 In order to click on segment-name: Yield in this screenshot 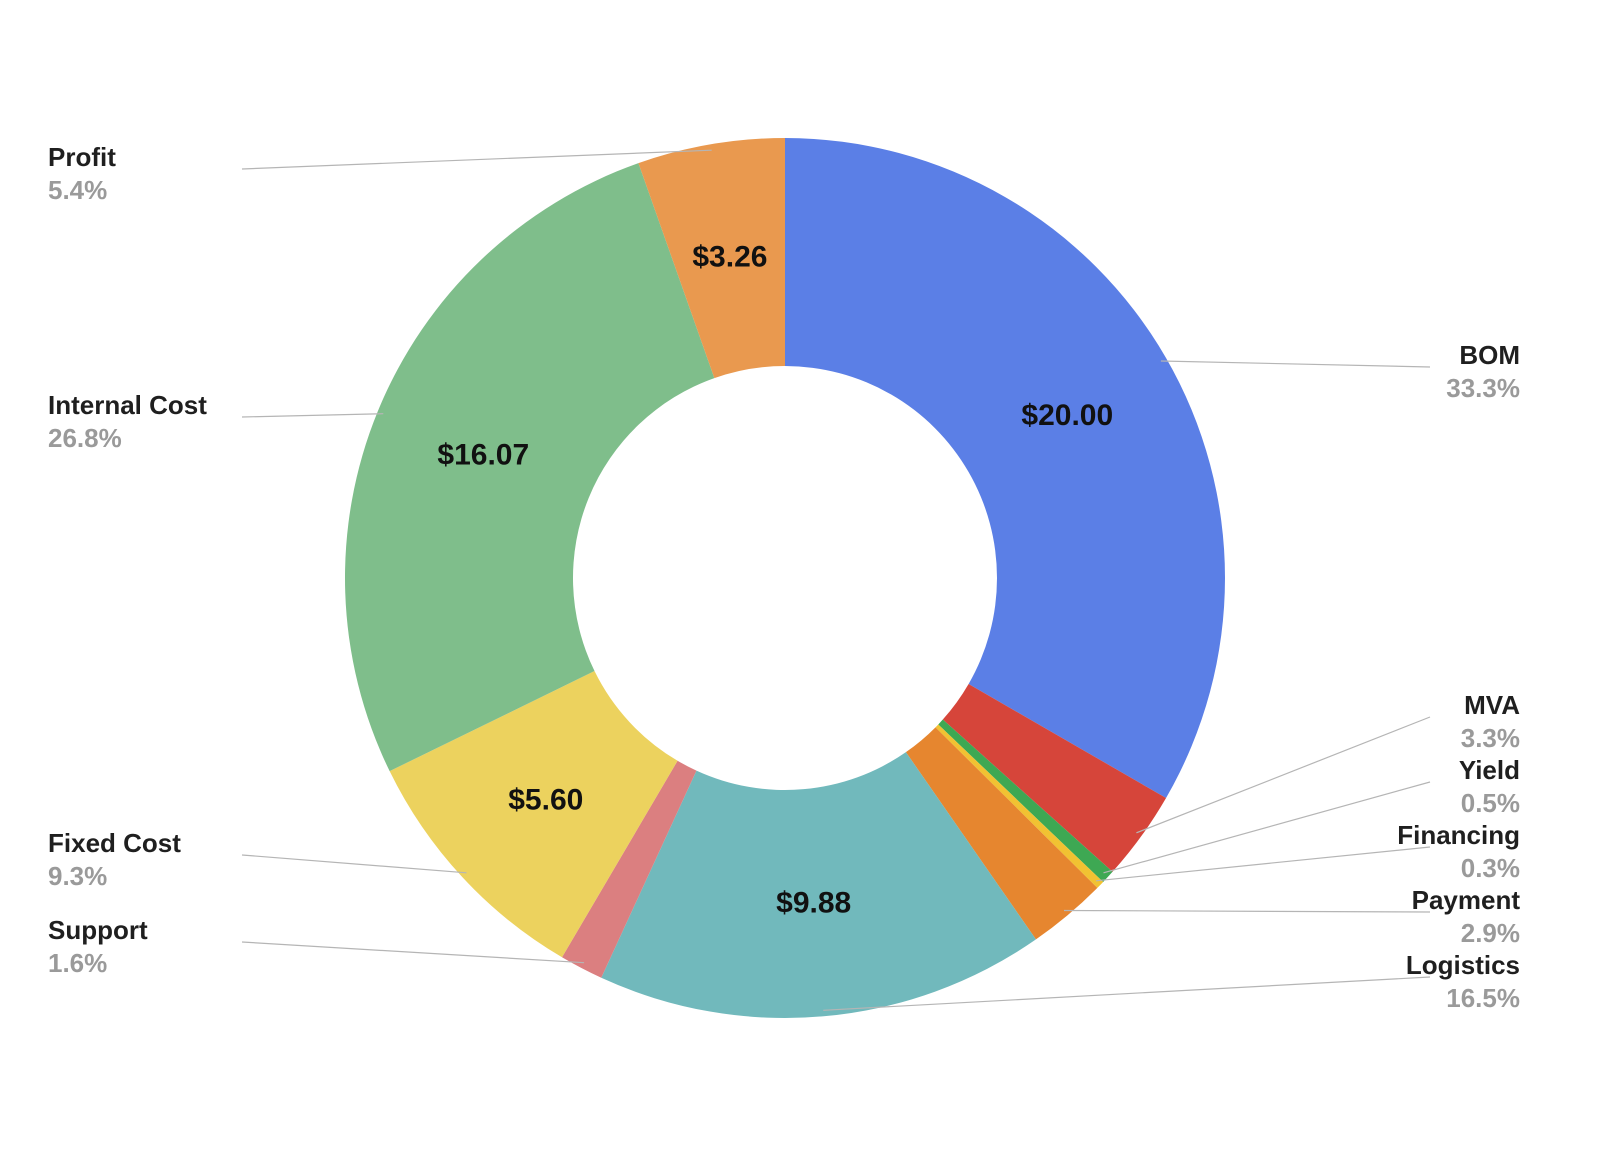, I will do `click(1489, 770)`.